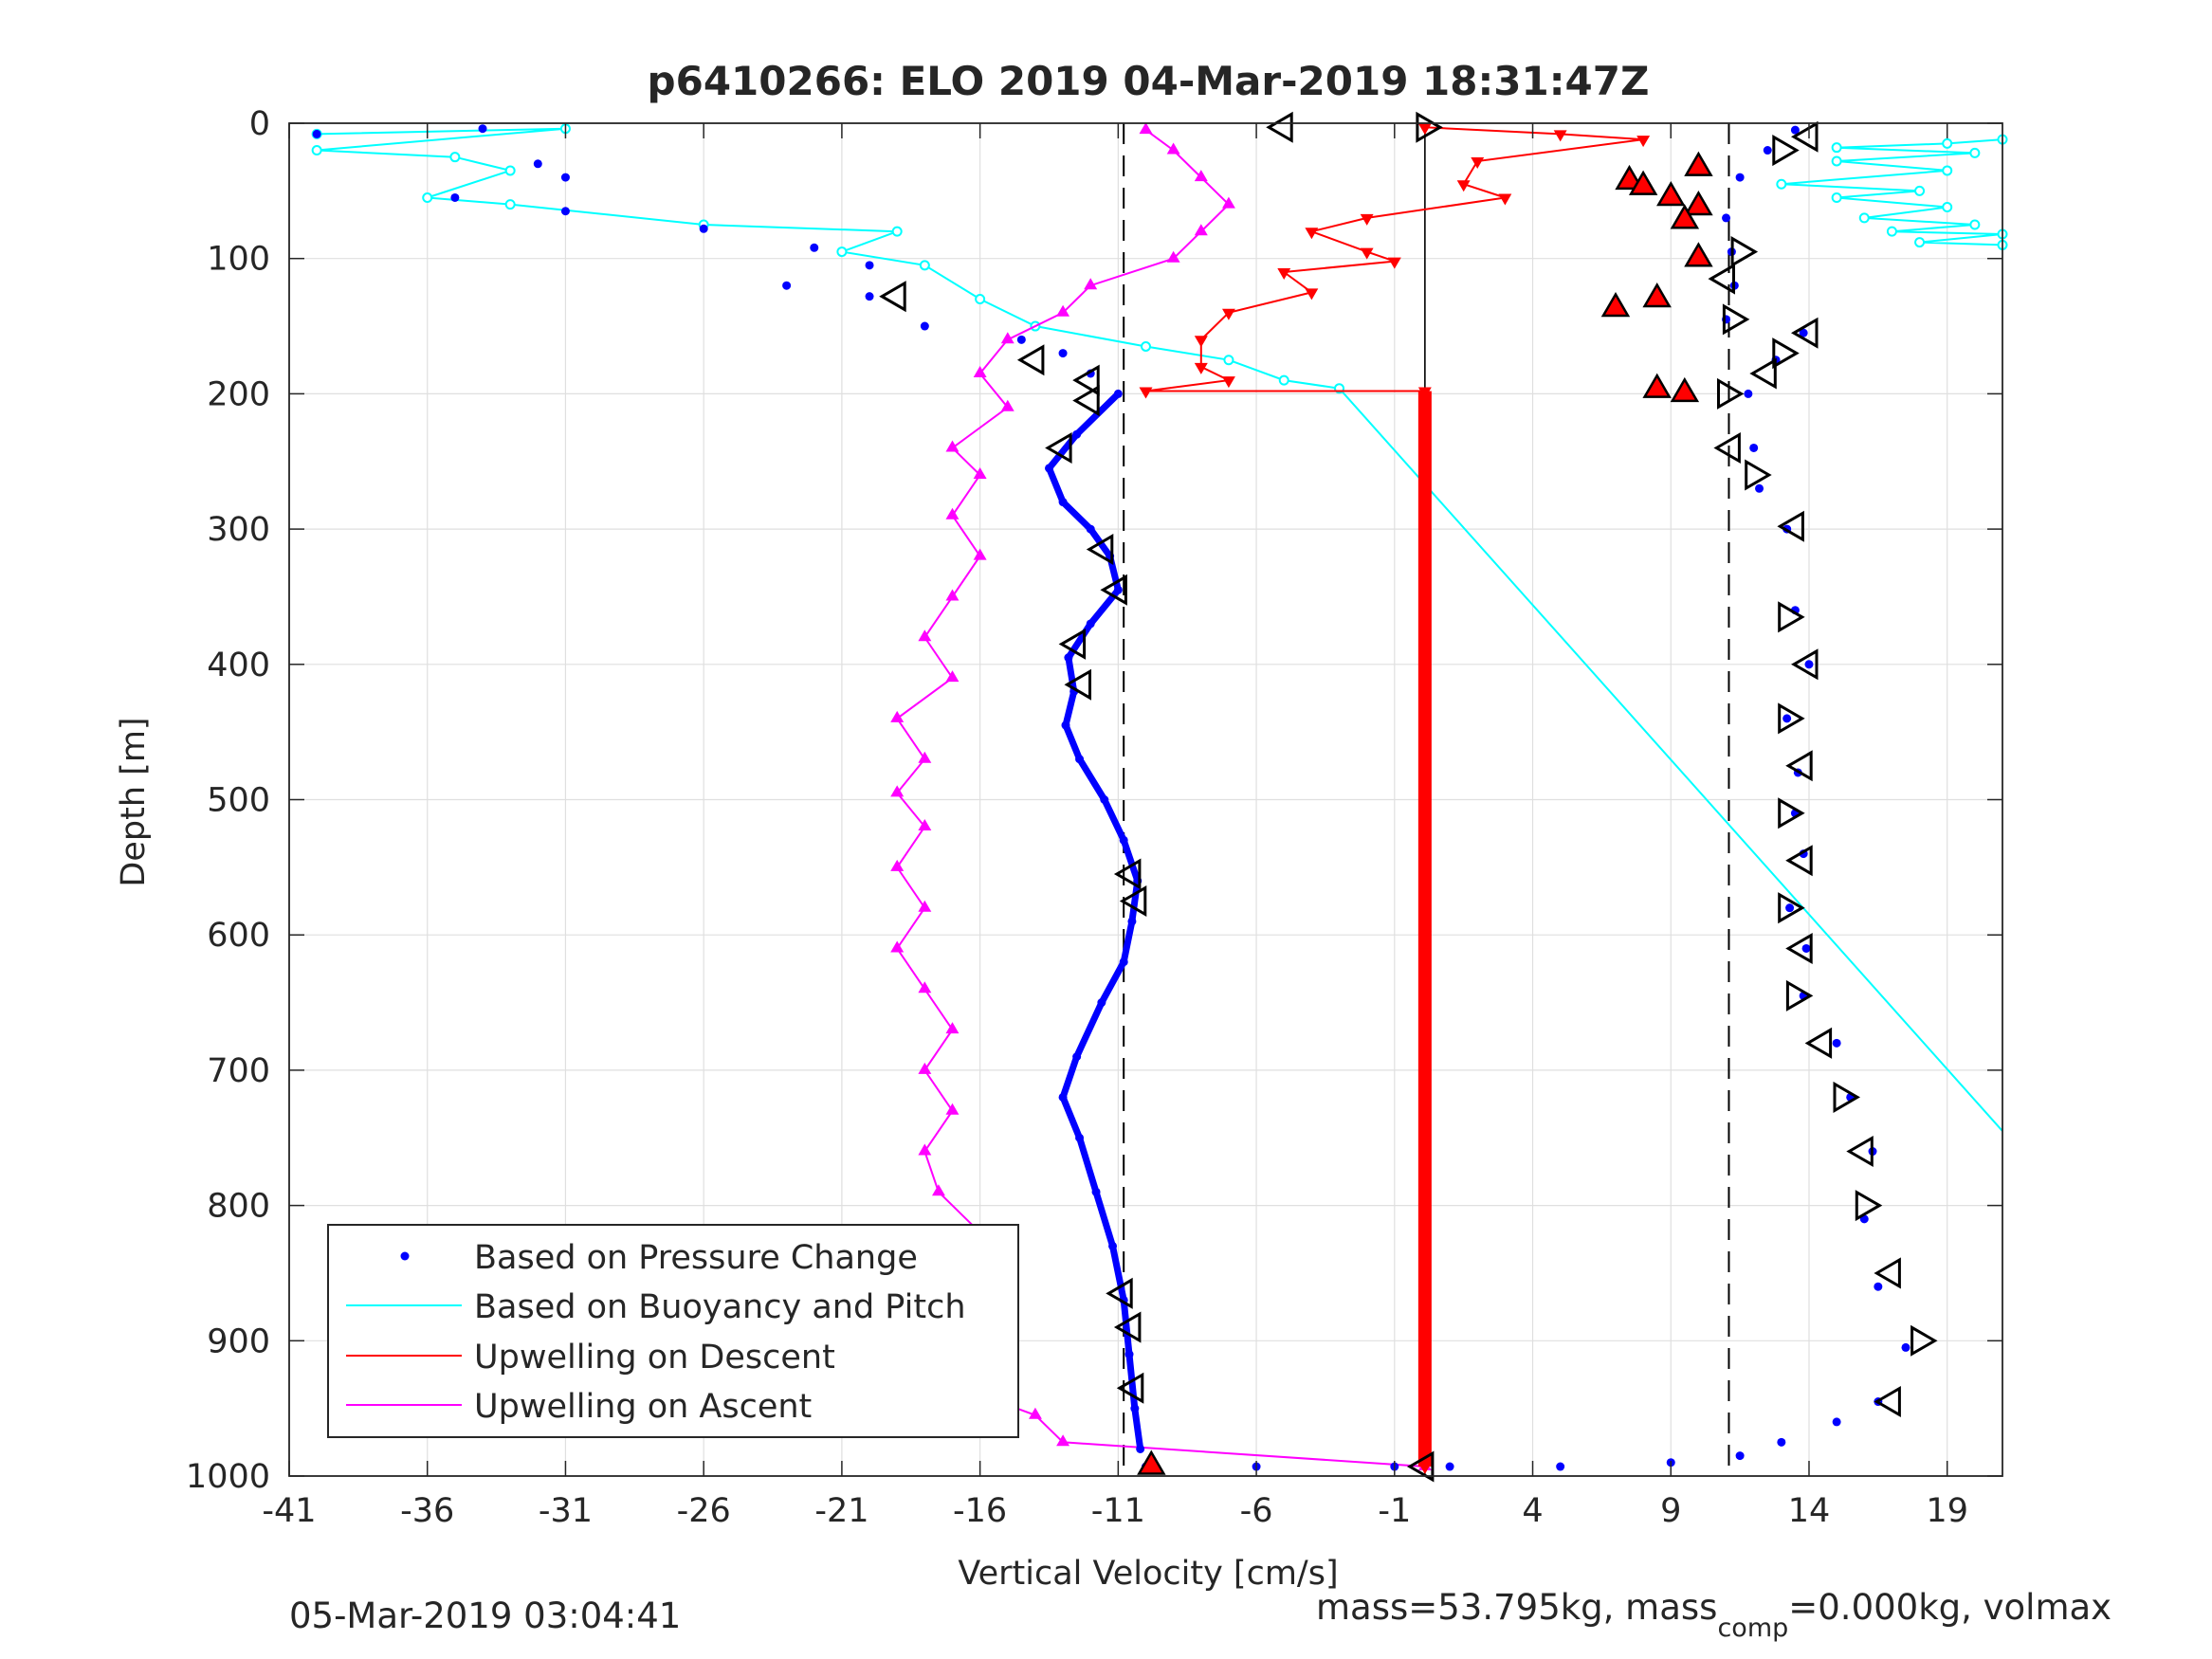 This screenshot has width=2212, height=1659. I want to click on x-tick-label: -1, so click(1394, 1511).